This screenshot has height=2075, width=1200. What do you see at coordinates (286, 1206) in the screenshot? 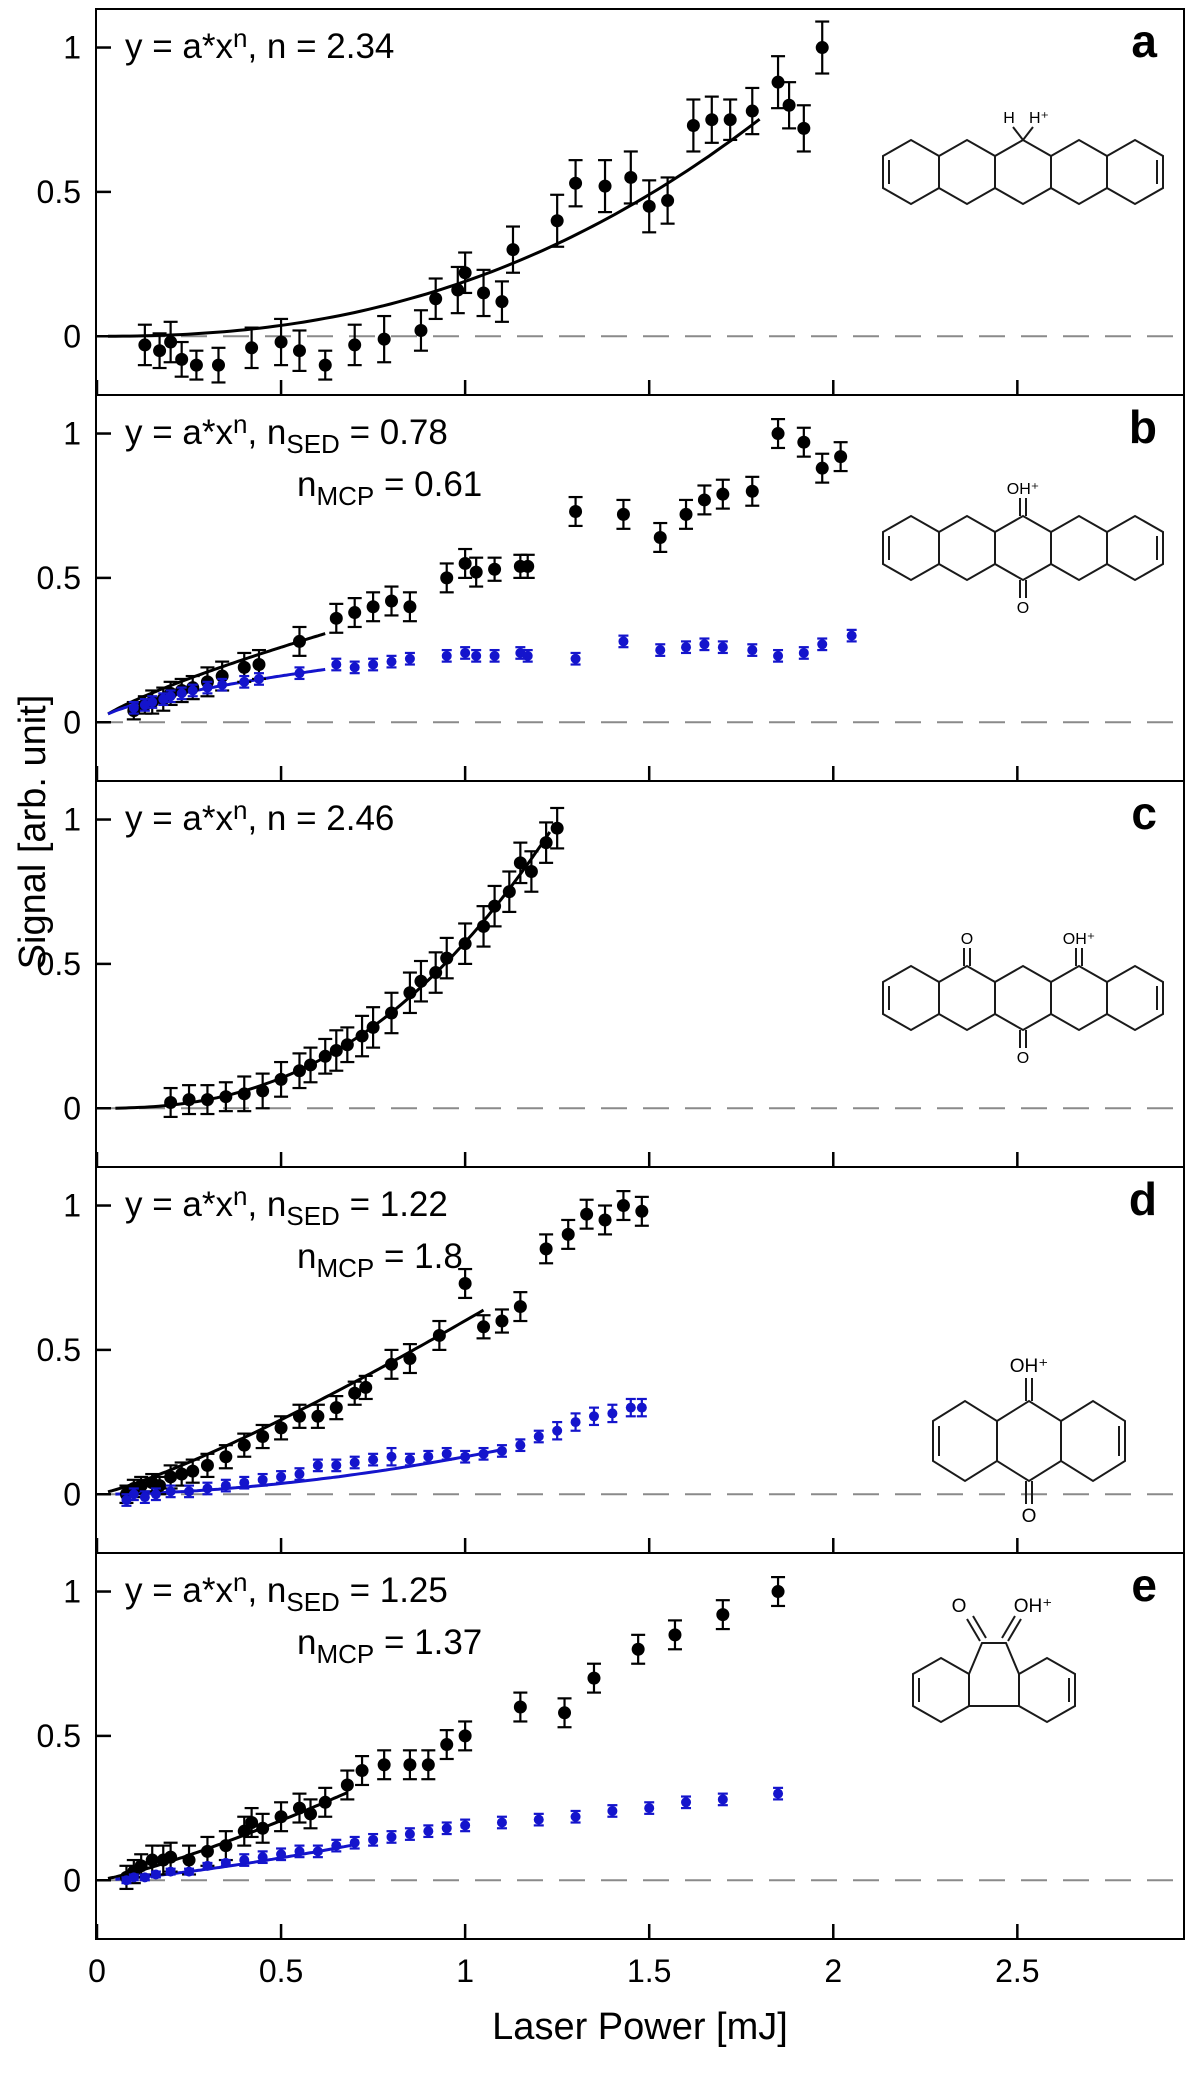
I see `fit-equation-line: y = a*xn, nSED = 1.22` at bounding box center [286, 1206].